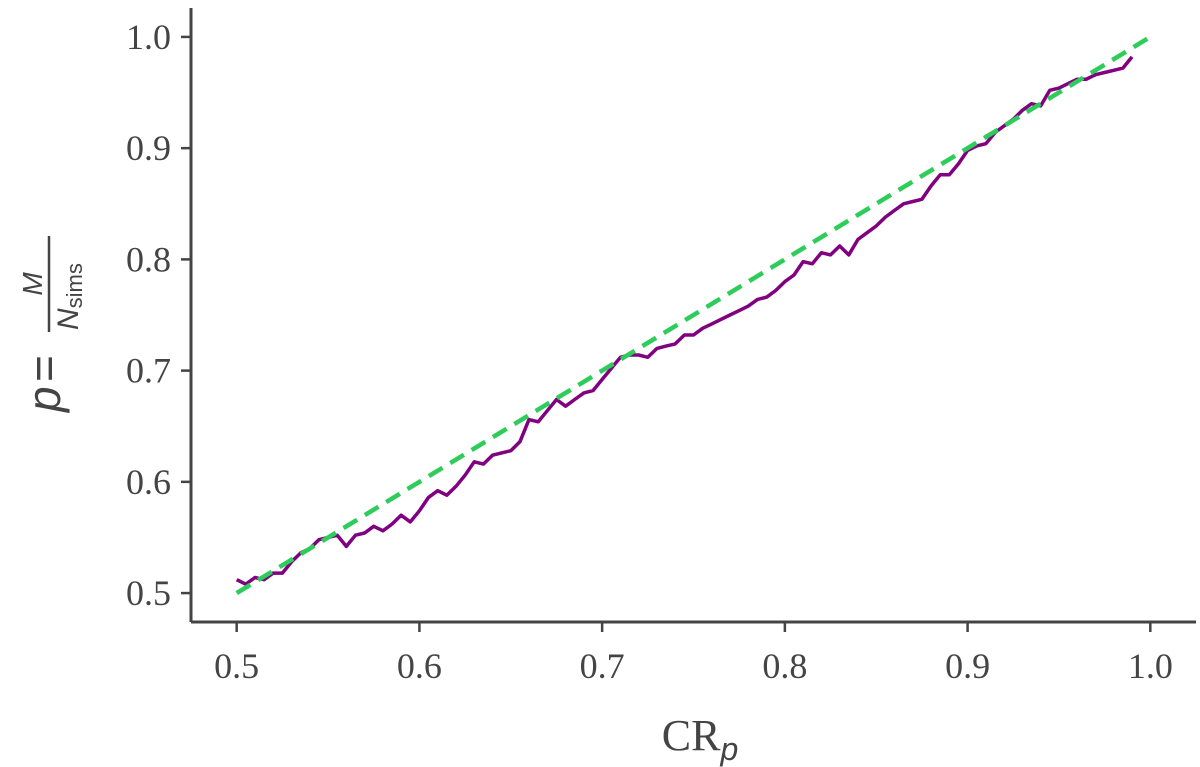  Describe the element at coordinates (691, 735) in the screenshot. I see `x-axis-label-main: CR` at that location.